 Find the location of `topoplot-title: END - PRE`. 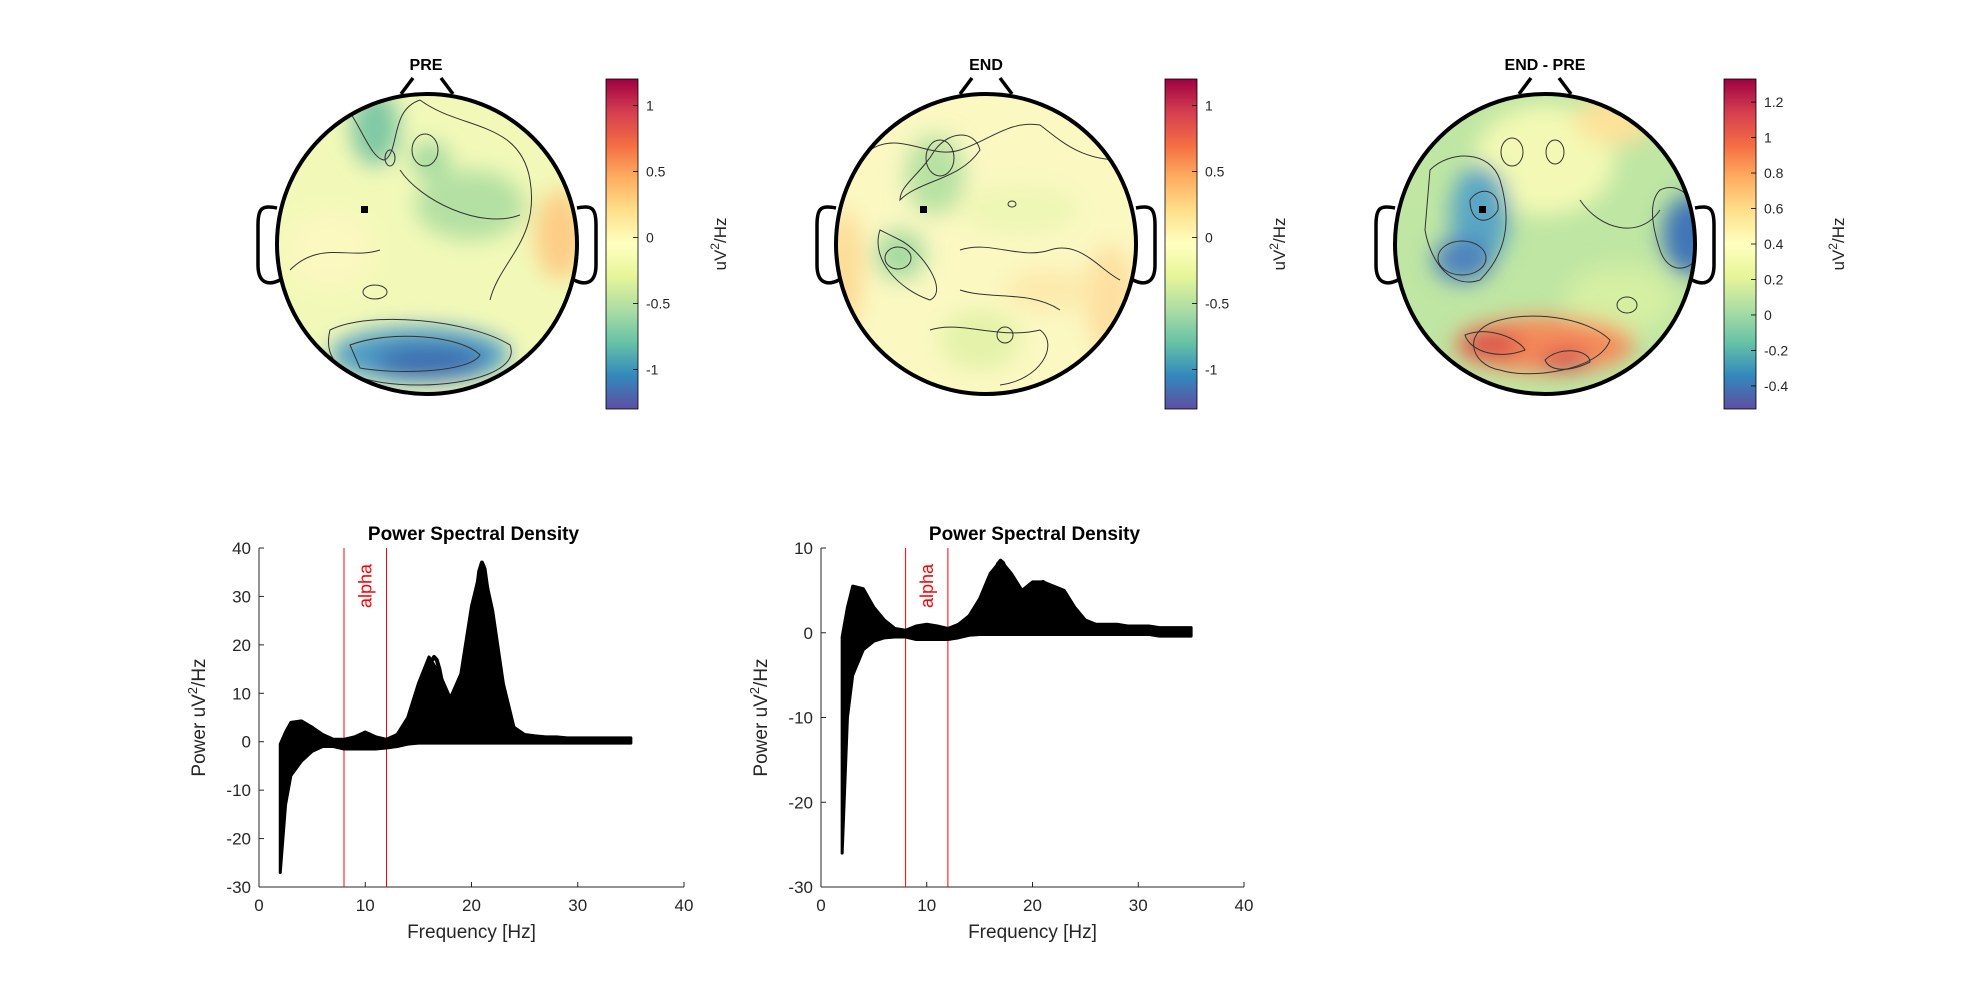

topoplot-title: END - PRE is located at coordinates (1545, 65).